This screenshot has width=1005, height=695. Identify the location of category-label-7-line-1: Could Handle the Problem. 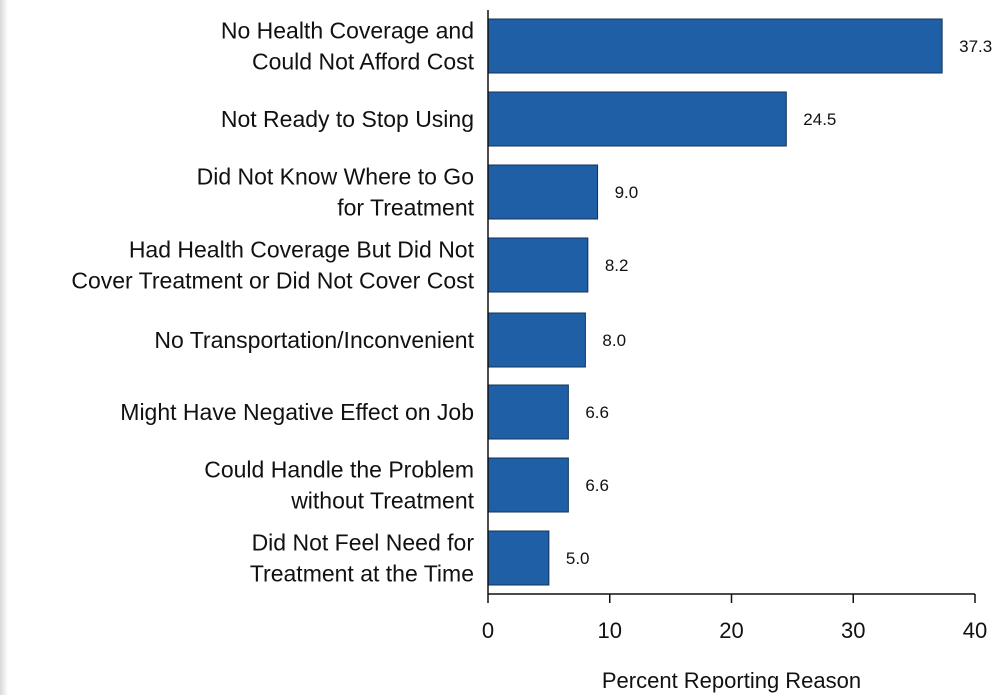
(339, 470).